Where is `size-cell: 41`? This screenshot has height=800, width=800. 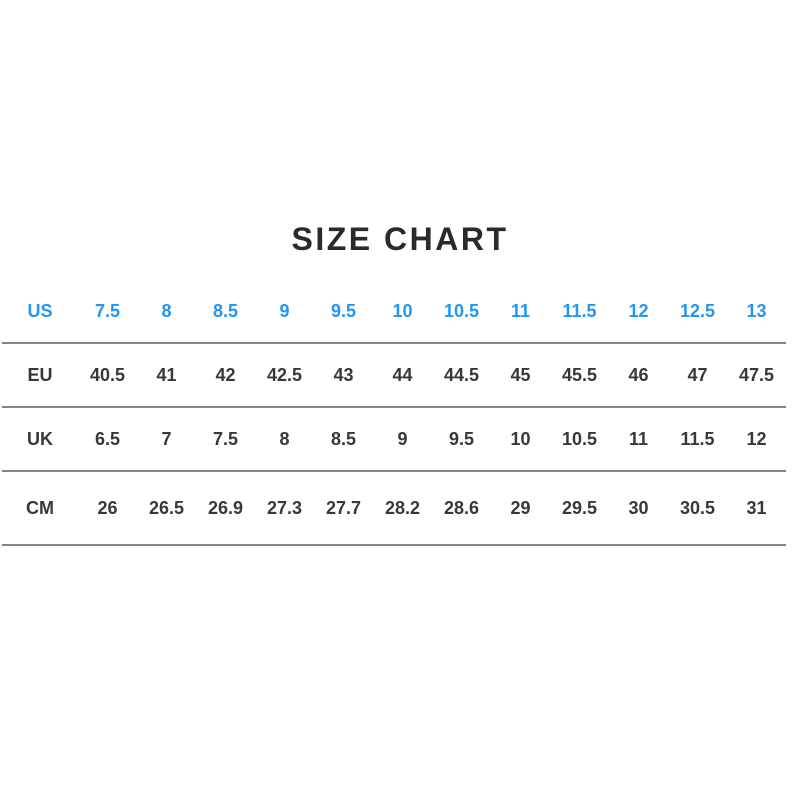
size-cell: 41 is located at coordinates (166, 374).